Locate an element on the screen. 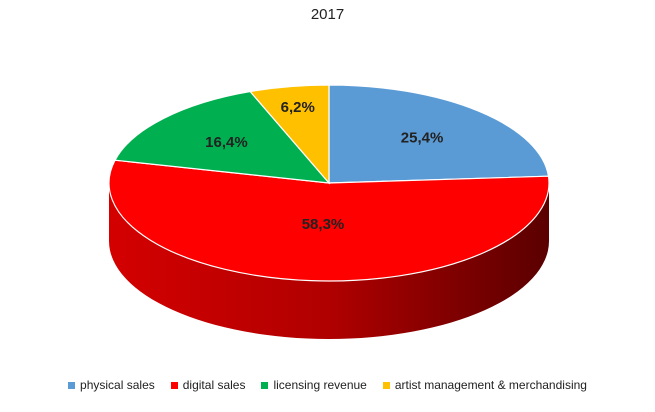 The image size is (655, 412). legend-item-digital-sales: digital sales is located at coordinates (208, 385).